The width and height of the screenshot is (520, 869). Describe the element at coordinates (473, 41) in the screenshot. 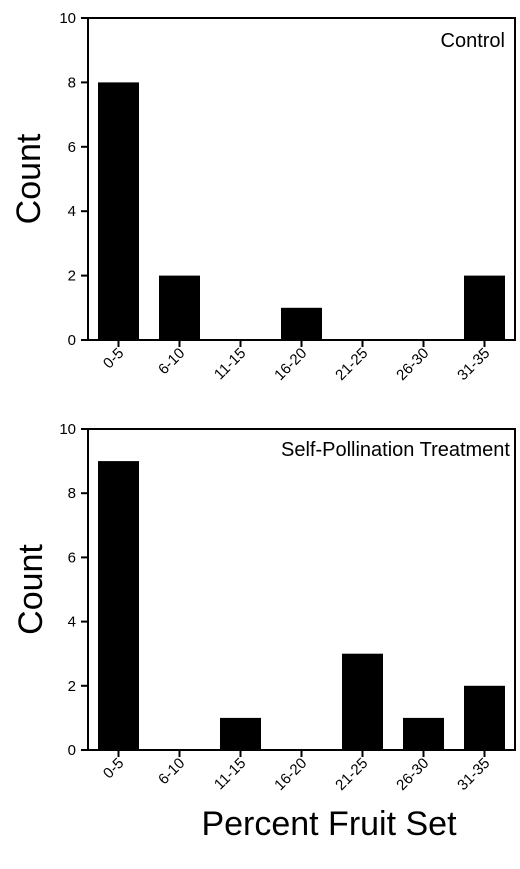

I see `panel-title: Control` at that location.